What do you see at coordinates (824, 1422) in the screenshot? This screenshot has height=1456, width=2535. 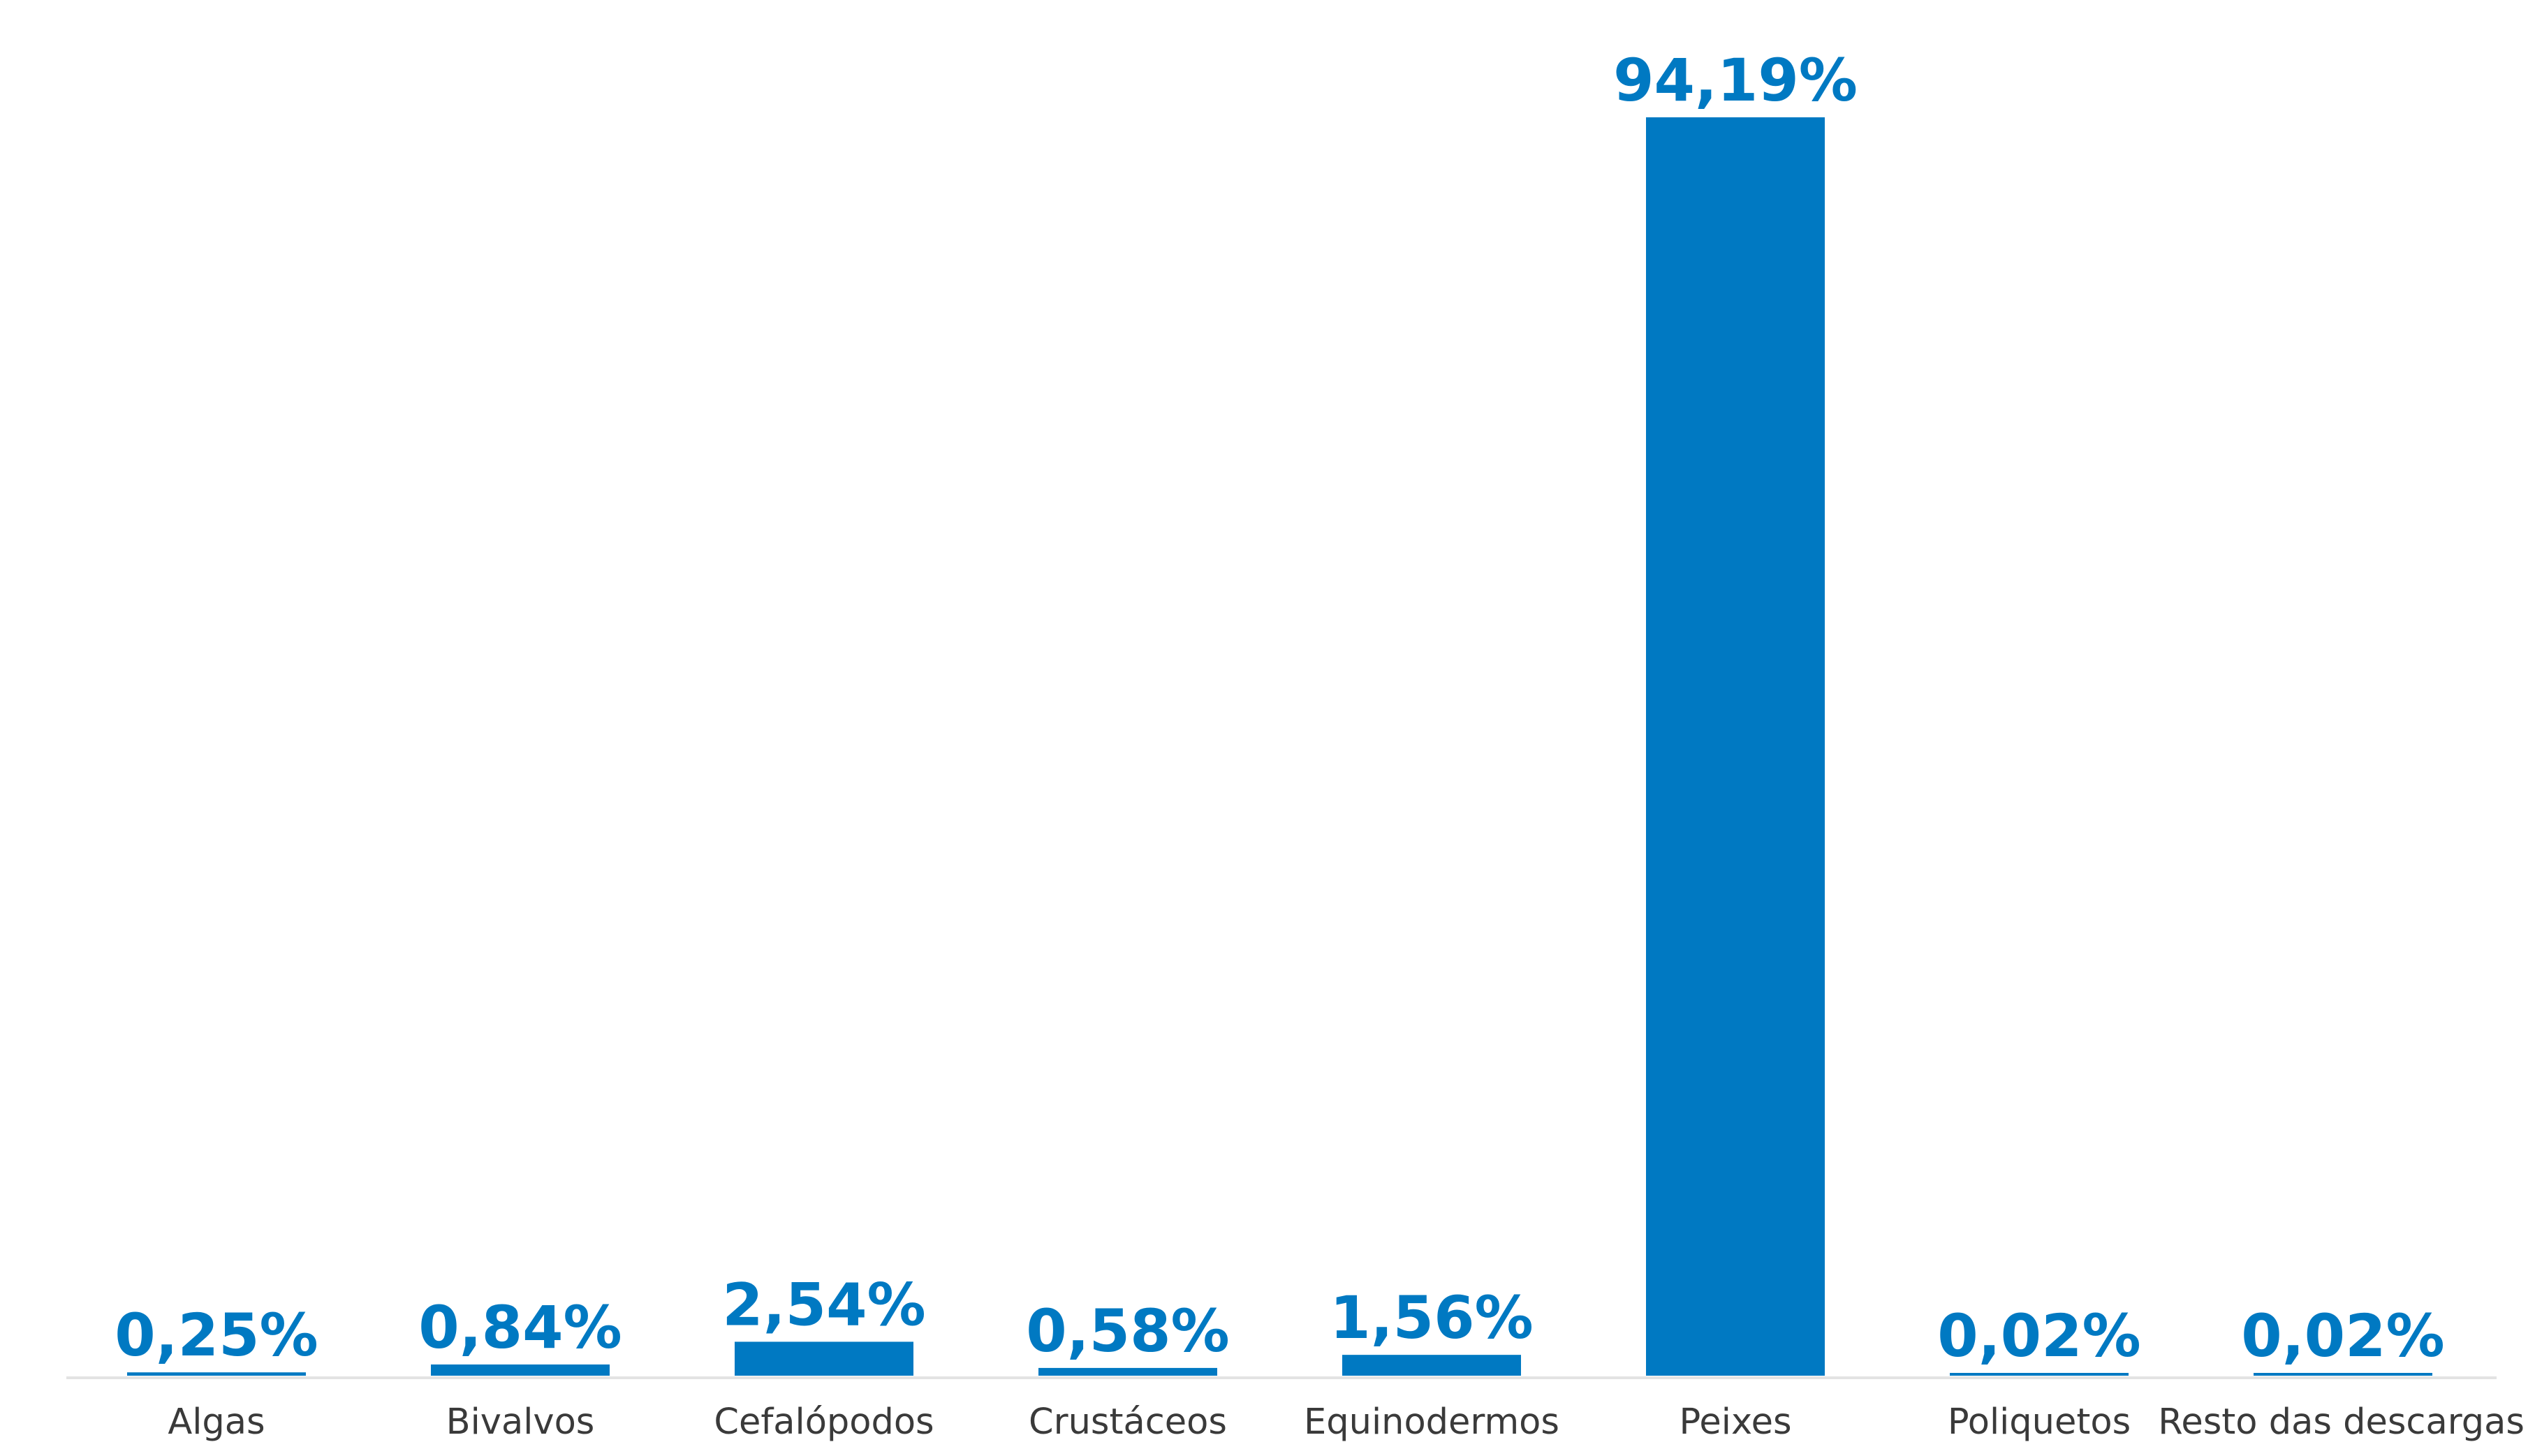 I see `x-tick-label: Cefalópodos` at bounding box center [824, 1422].